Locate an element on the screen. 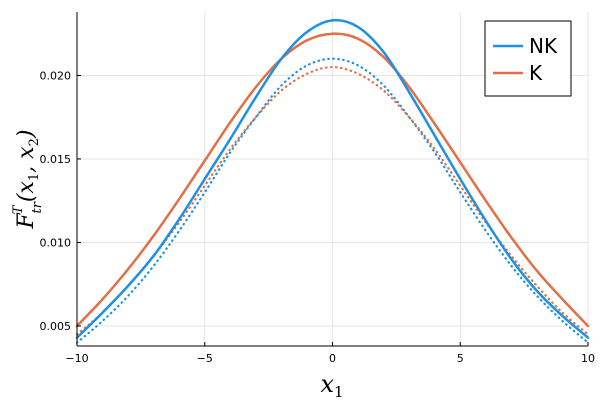 This screenshot has height=400, width=600. x-axis-label: x1 is located at coordinates (331, 385).